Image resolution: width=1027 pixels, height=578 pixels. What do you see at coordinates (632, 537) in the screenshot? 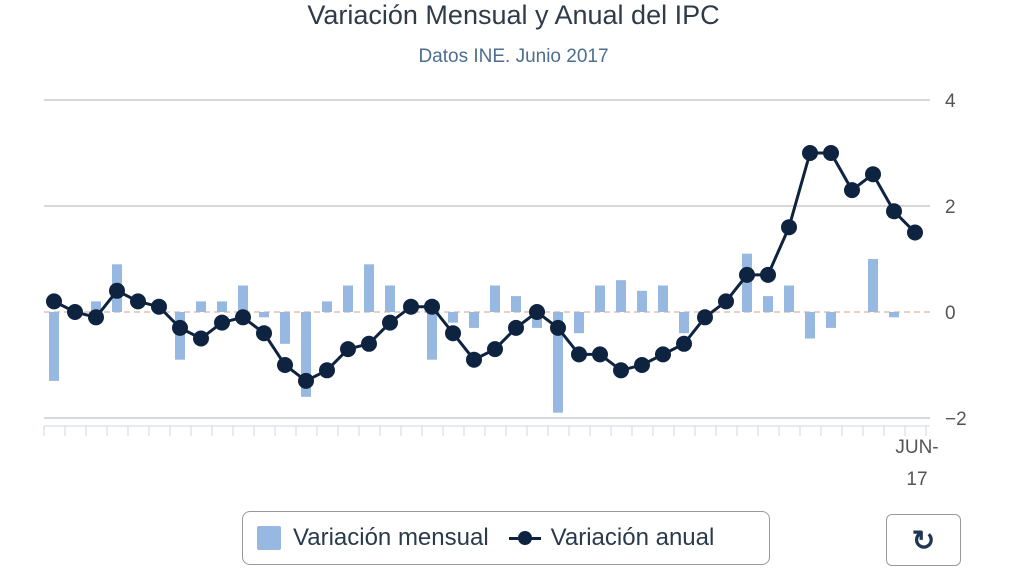
I see `legend-annual-label: Variación anual` at bounding box center [632, 537].